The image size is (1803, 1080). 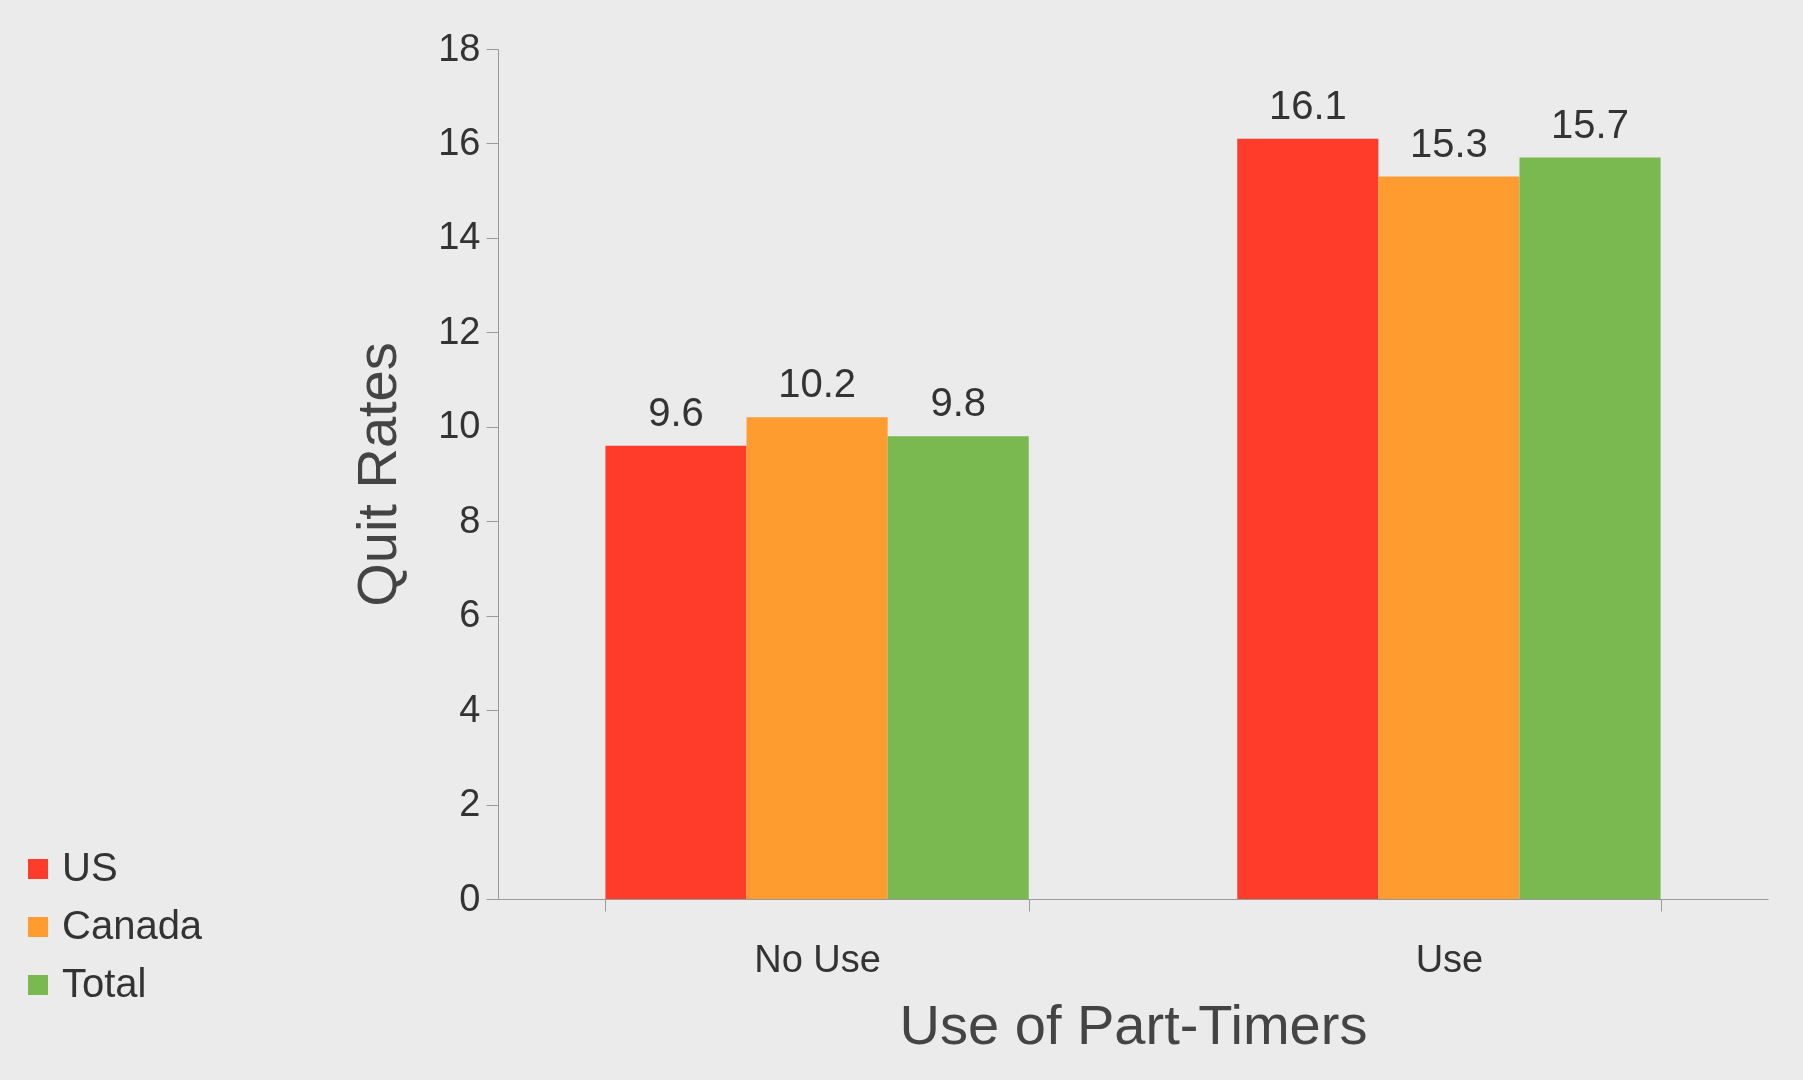 I want to click on x-tick-label: Use, so click(x=1449, y=958).